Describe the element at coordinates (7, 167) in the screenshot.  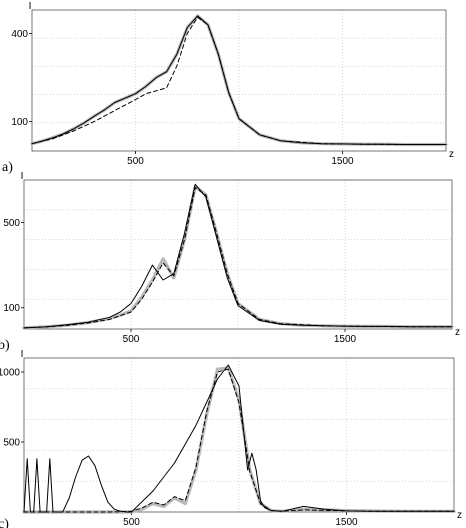
I see `panel-label: a)` at that location.